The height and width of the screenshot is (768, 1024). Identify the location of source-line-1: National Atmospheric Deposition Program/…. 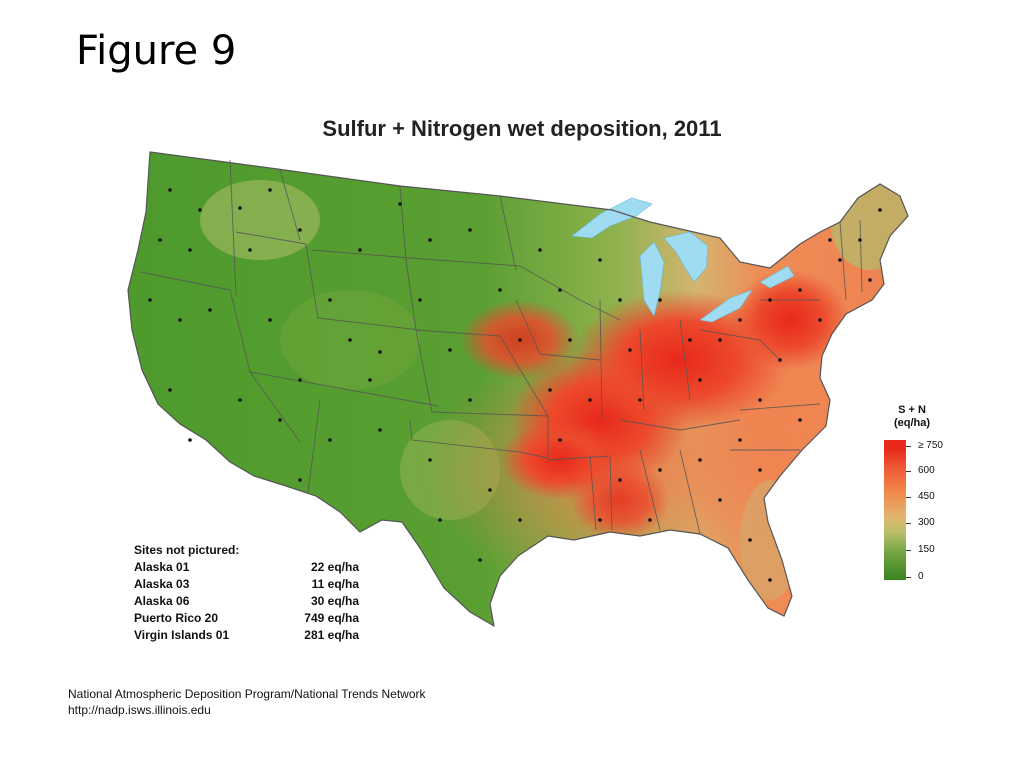
(247, 694).